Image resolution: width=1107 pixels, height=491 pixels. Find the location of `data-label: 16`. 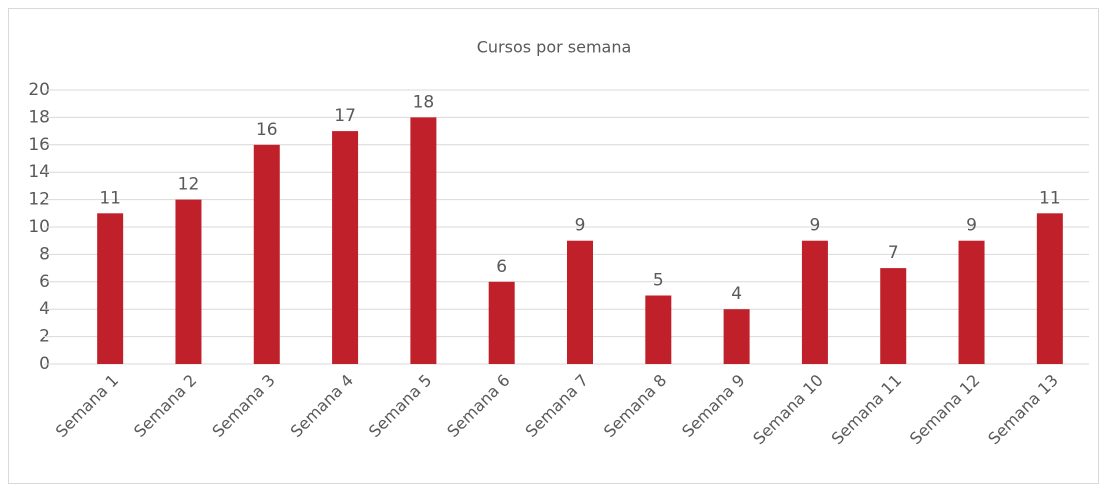

data-label: 16 is located at coordinates (267, 130).